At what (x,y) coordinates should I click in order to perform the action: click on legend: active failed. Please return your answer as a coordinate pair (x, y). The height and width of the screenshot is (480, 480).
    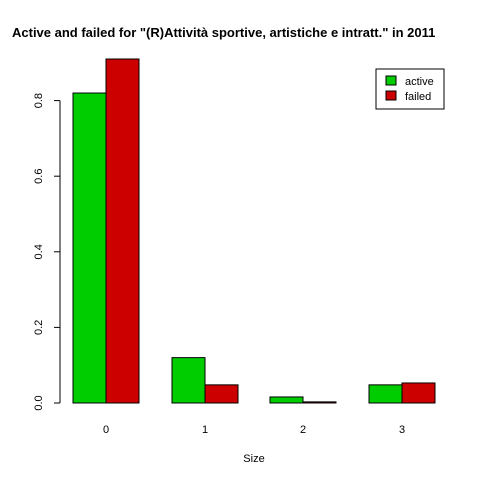
    Looking at the image, I should click on (410, 89).